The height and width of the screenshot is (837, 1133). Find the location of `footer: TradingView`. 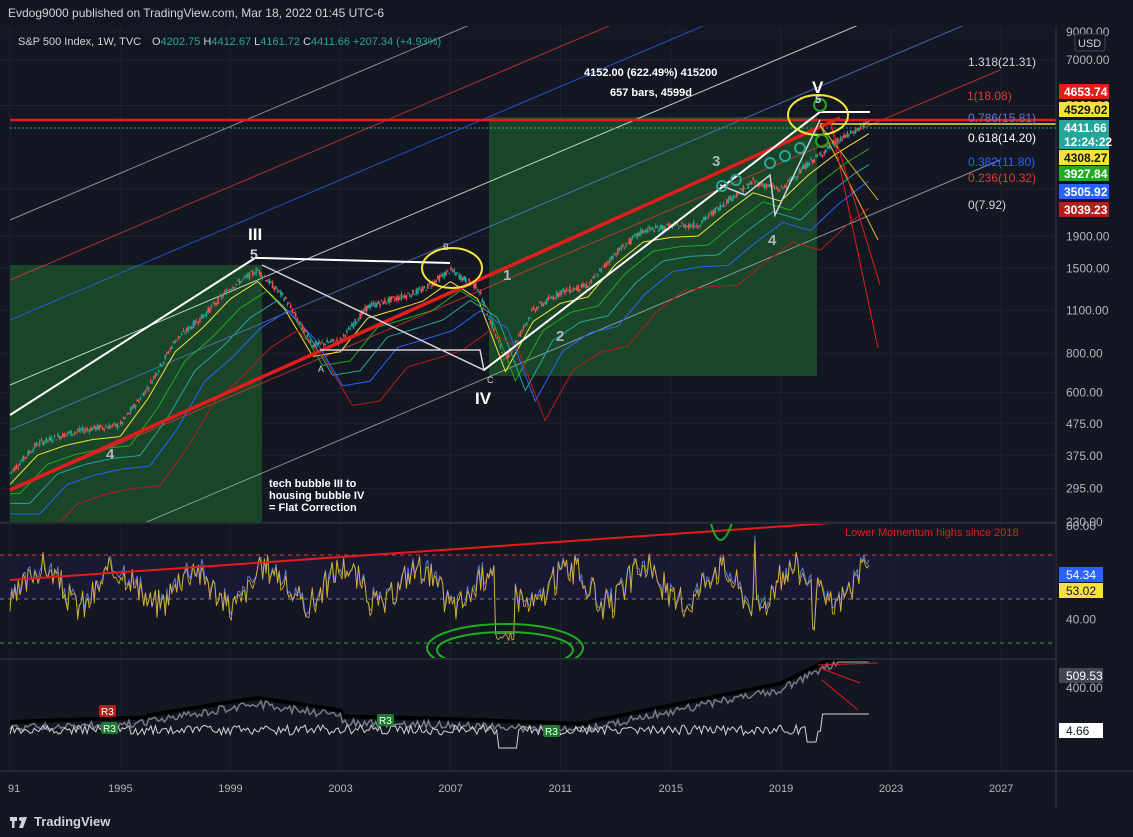

footer: TradingView is located at coordinates (566, 822).